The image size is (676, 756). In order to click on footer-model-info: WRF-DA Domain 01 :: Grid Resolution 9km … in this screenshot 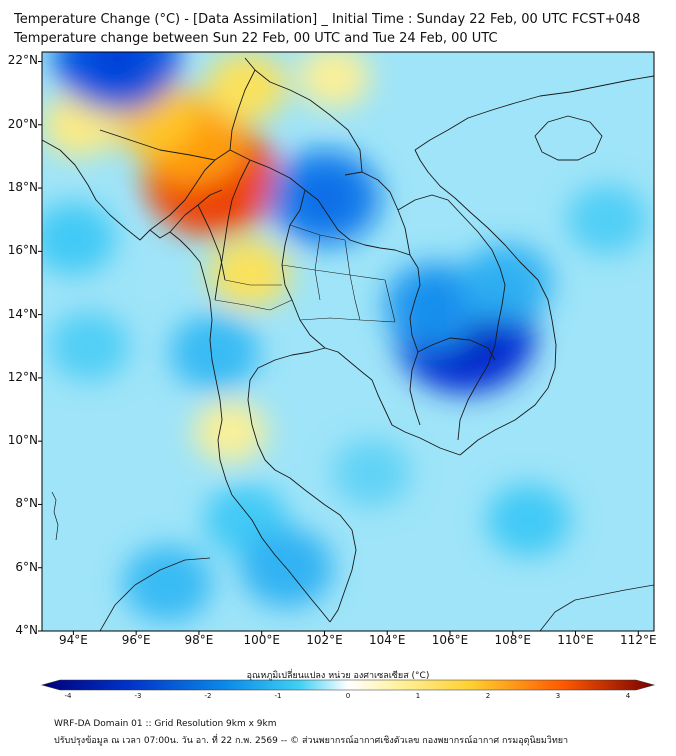, I will do `click(165, 724)`.